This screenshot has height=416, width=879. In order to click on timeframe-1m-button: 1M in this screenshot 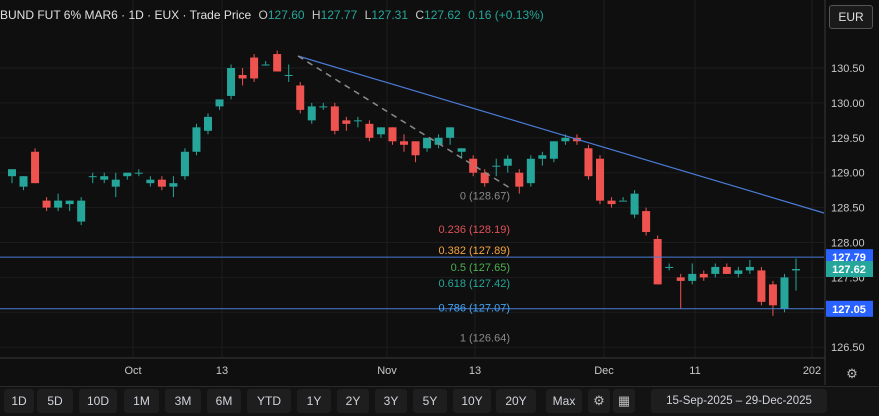, I will do `click(141, 401)`.